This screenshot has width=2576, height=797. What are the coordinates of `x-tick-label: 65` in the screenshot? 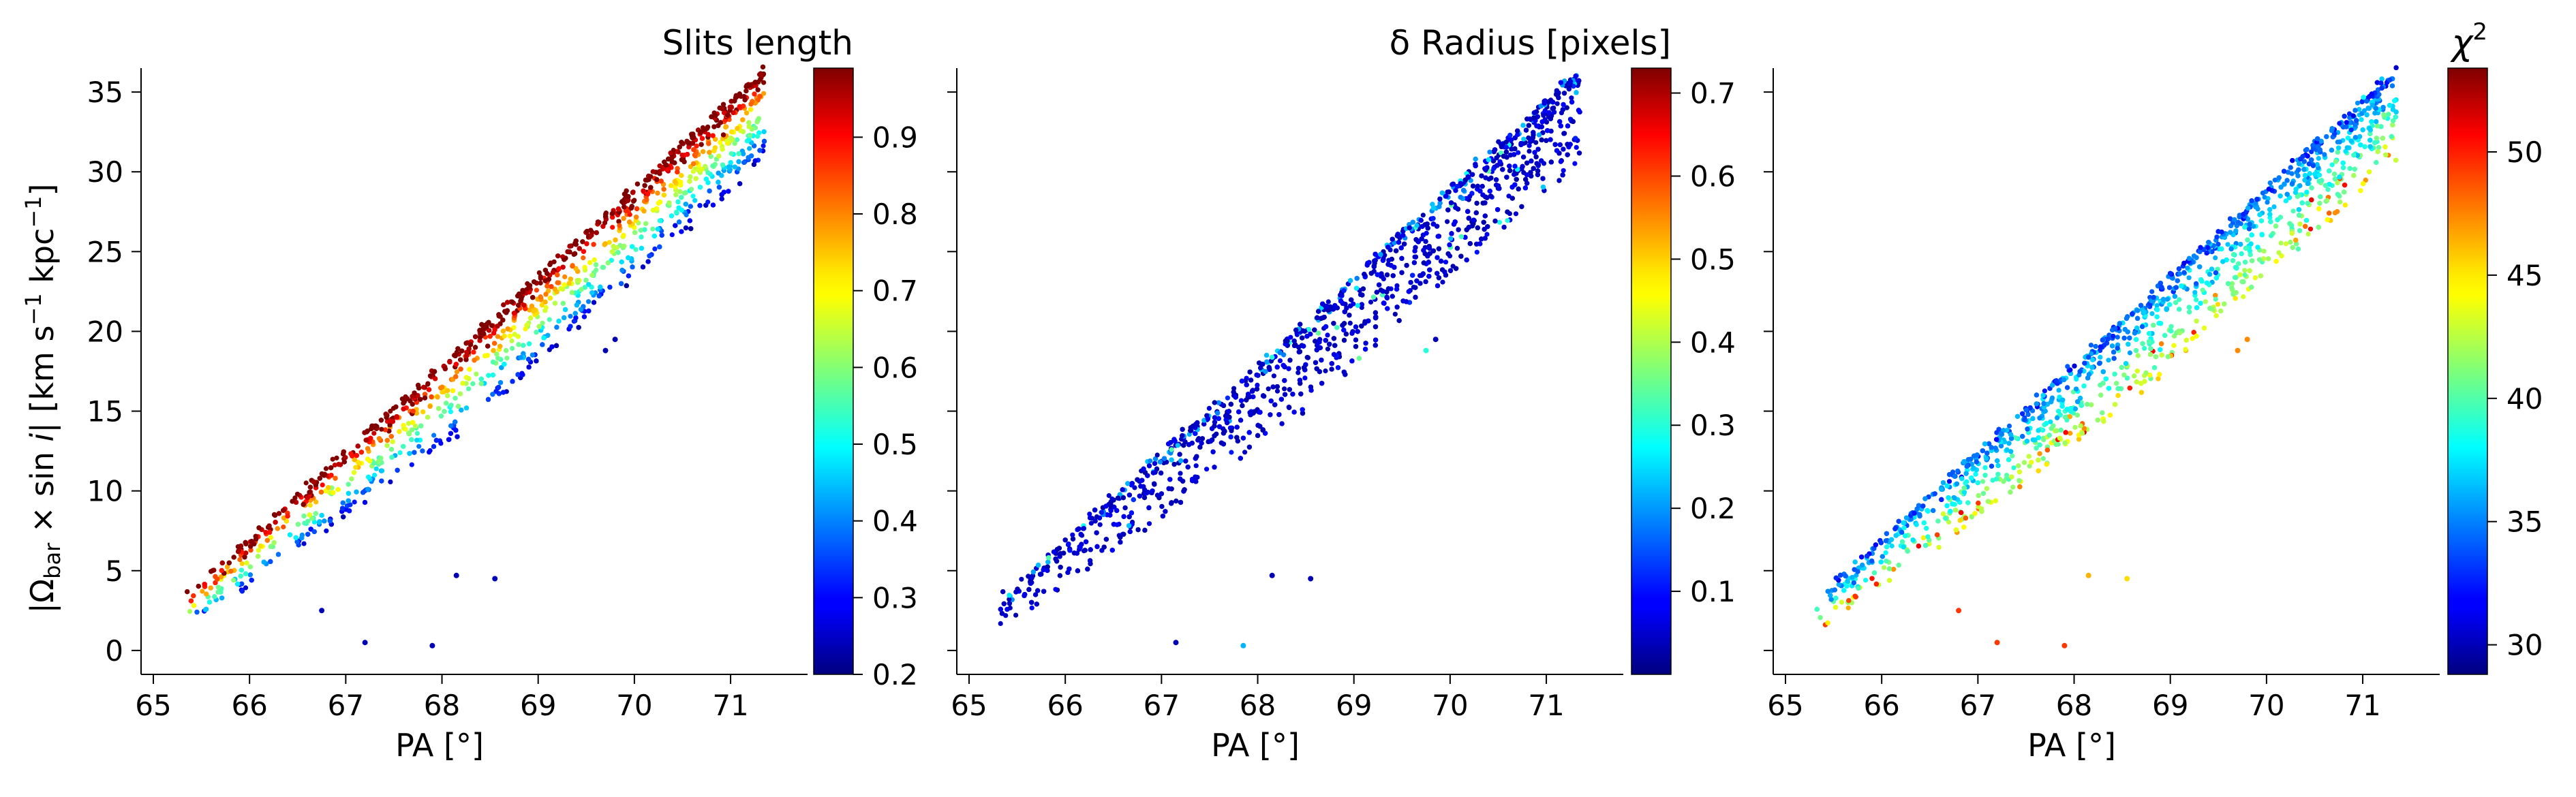 It's located at (153, 705).